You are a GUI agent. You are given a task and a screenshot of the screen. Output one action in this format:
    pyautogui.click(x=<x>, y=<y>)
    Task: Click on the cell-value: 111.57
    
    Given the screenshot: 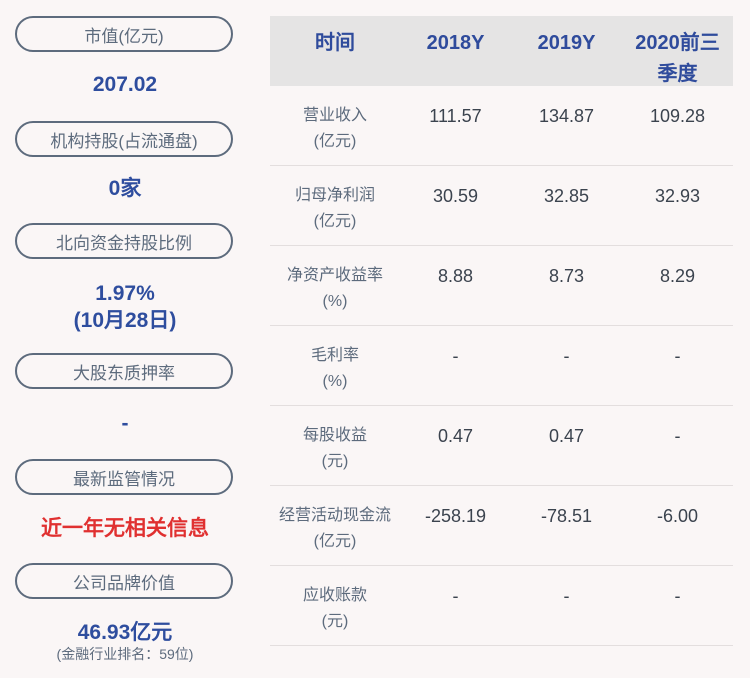 What is the action you would take?
    pyautogui.click(x=455, y=116)
    